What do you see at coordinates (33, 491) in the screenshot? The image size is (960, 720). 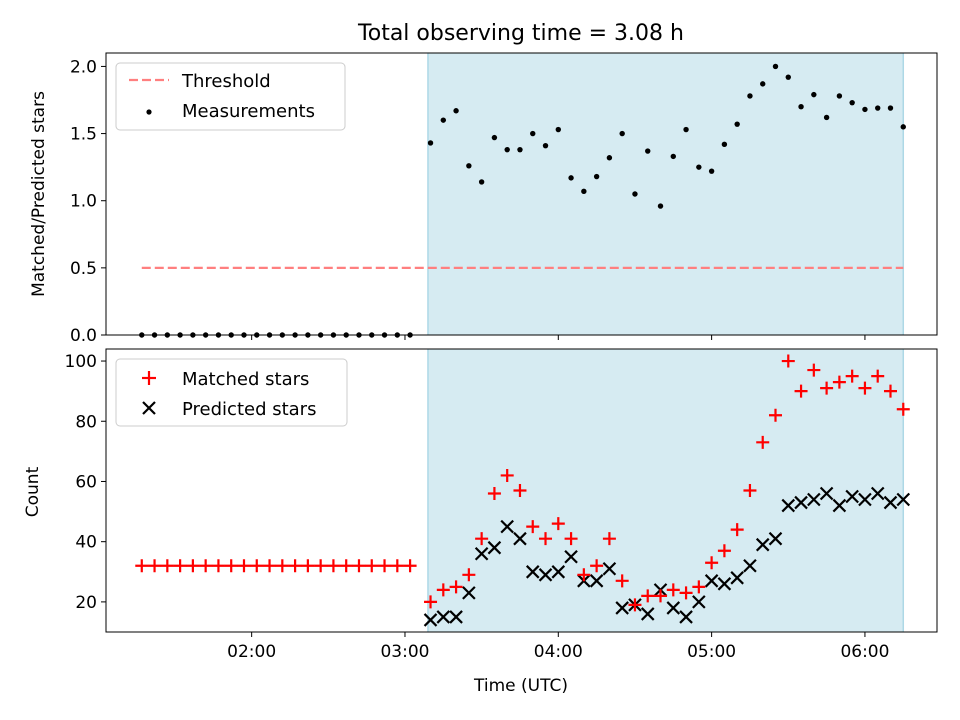 I see `y-axis-label-bottom: Count` at bounding box center [33, 491].